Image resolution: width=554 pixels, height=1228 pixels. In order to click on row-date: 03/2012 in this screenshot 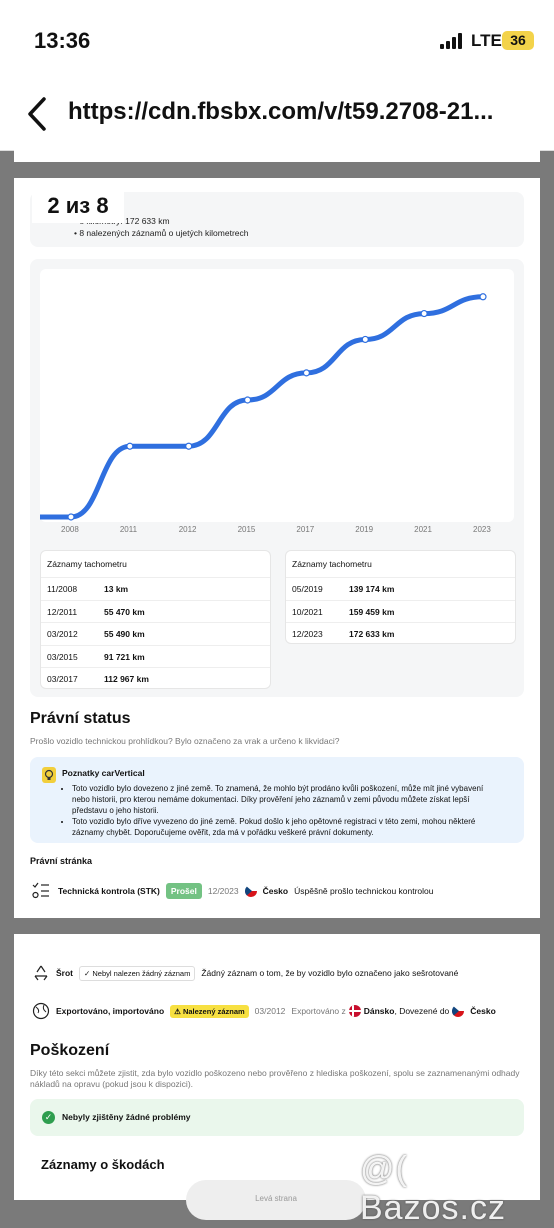, I will do `click(62, 634)`.